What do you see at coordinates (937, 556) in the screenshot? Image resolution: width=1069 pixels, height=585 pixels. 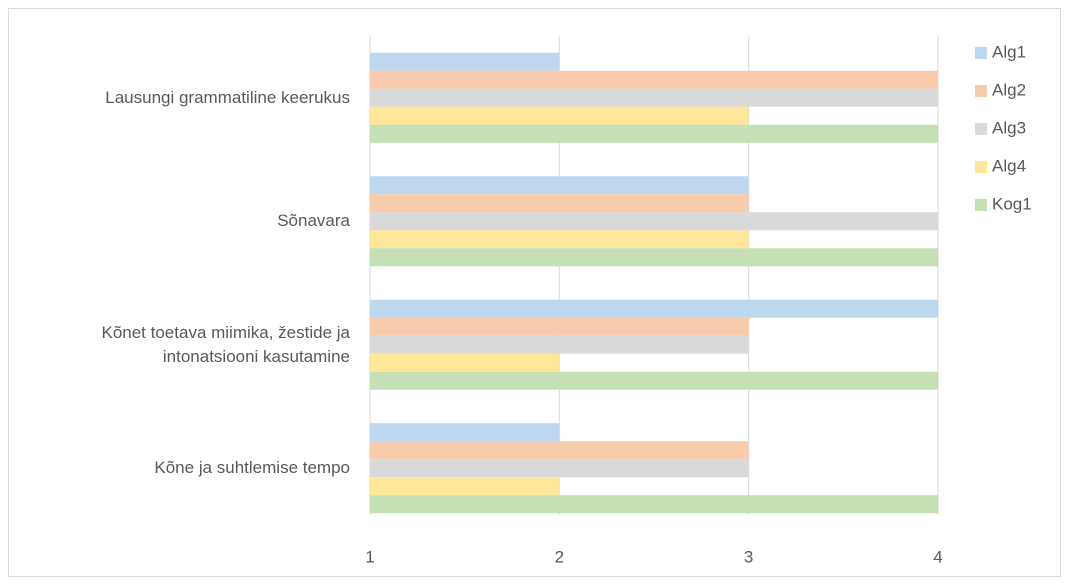 I see `x-tick-label: 4` at bounding box center [937, 556].